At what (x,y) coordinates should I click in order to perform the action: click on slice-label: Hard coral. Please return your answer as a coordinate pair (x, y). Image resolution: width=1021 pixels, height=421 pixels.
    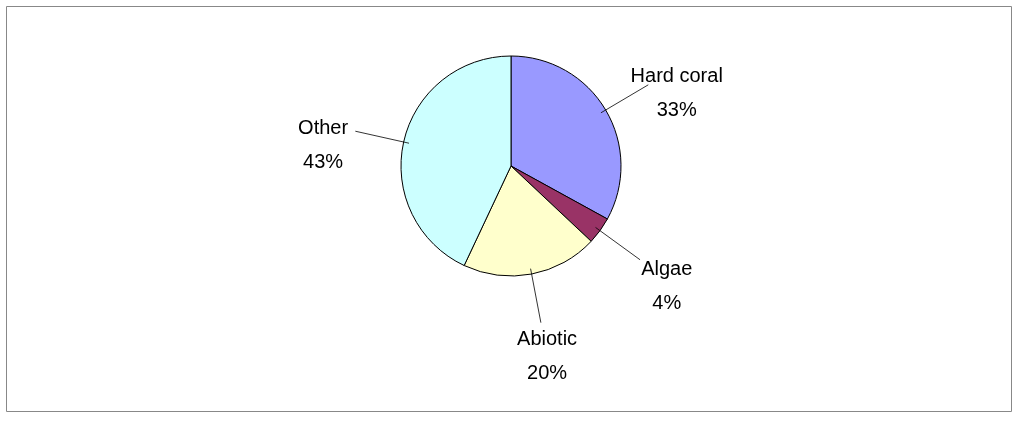
    Looking at the image, I should click on (676, 75).